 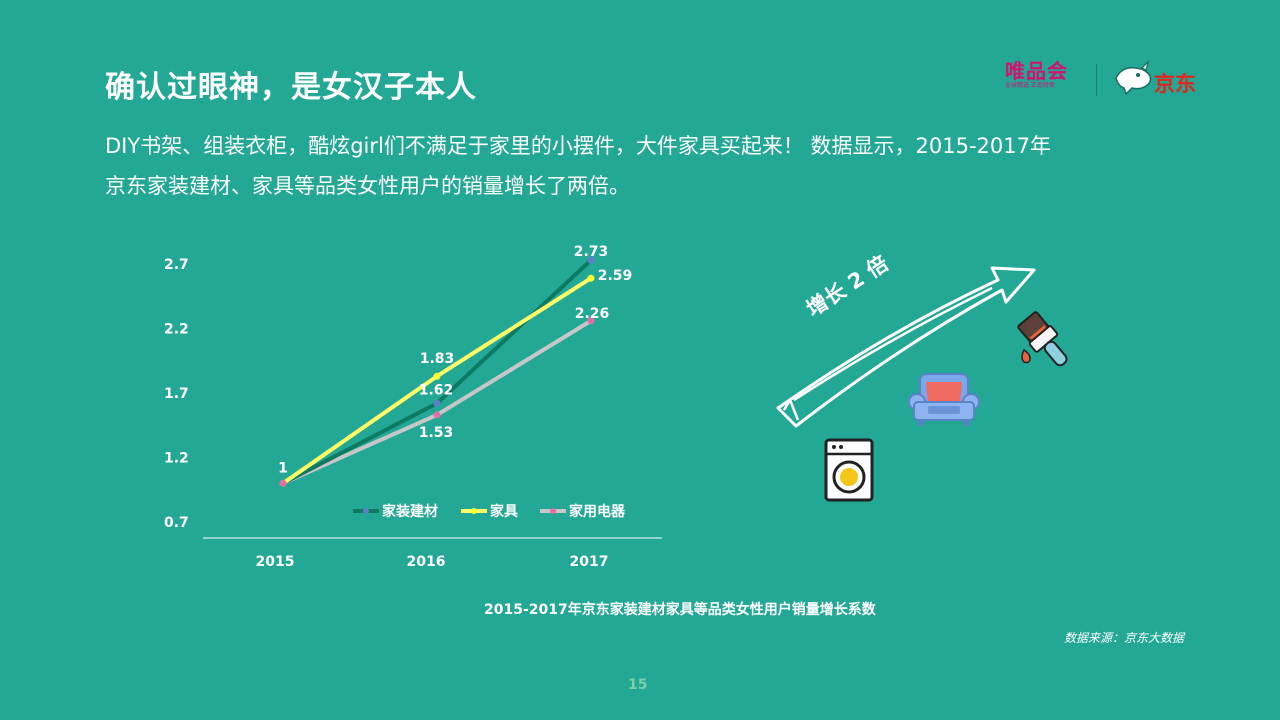 What do you see at coordinates (367, 186) in the screenshot?
I see `description-line-2: 京东家装建材、家具等品类女性用户的销量增长了两倍。` at bounding box center [367, 186].